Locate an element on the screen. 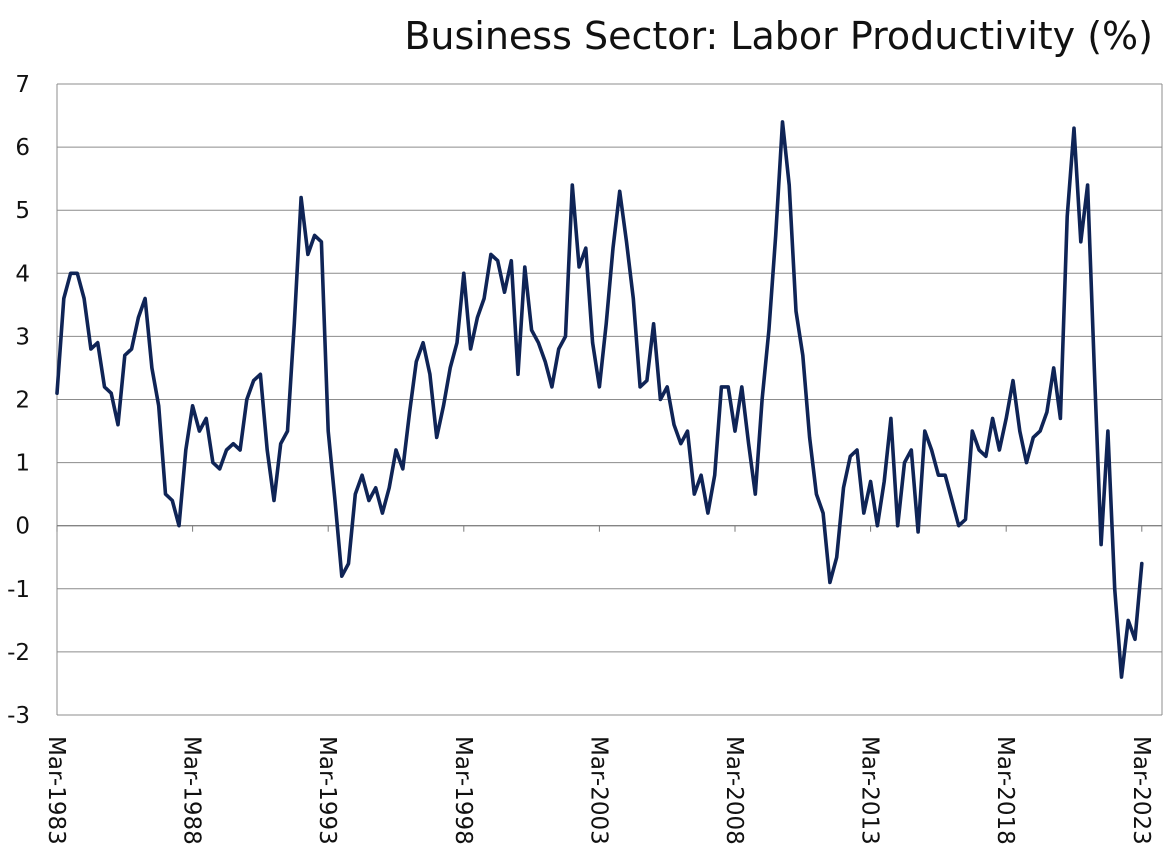 This screenshot has width=1171, height=863. y-tick-label: 2 is located at coordinates (22, 401).